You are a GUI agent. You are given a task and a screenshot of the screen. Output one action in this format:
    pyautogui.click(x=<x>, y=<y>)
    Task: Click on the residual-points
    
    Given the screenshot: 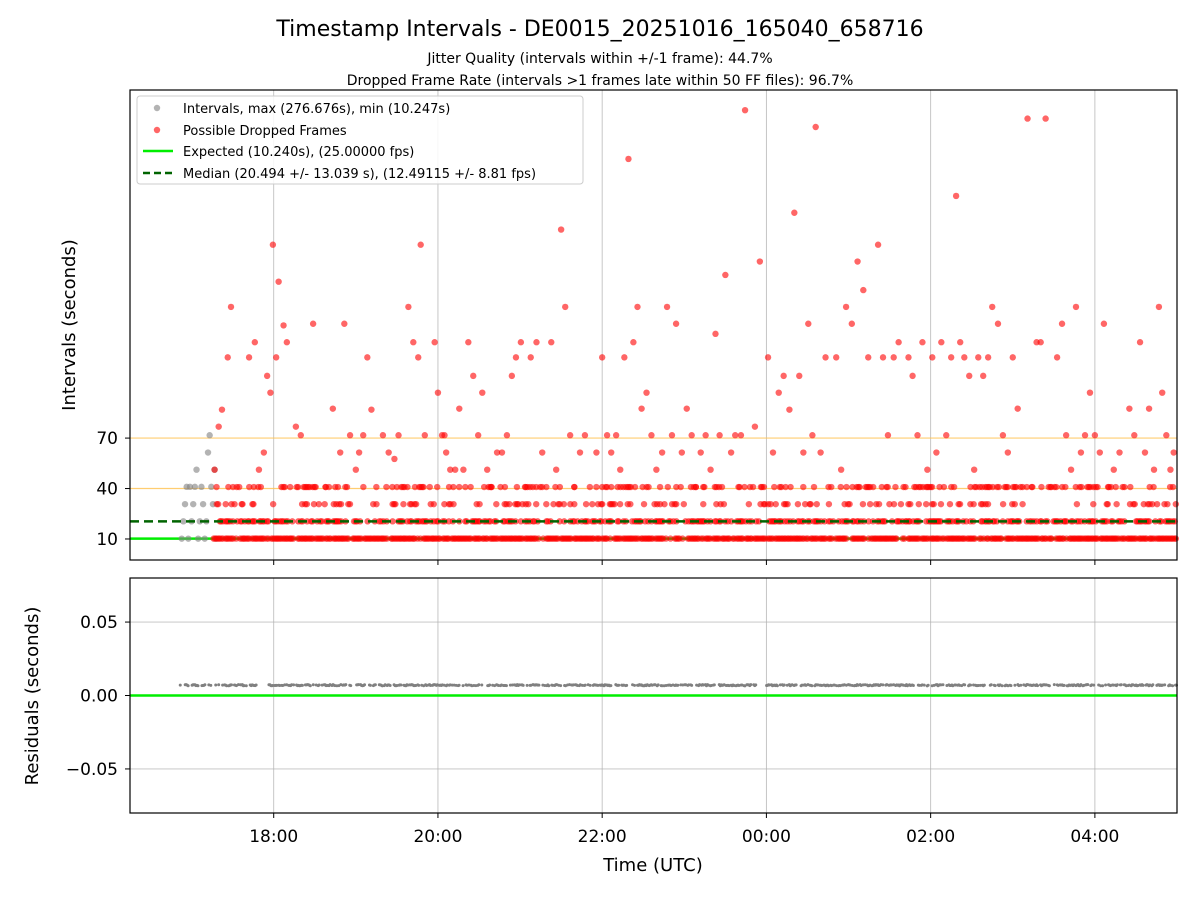 What is the action you would take?
    pyautogui.click(x=678, y=685)
    